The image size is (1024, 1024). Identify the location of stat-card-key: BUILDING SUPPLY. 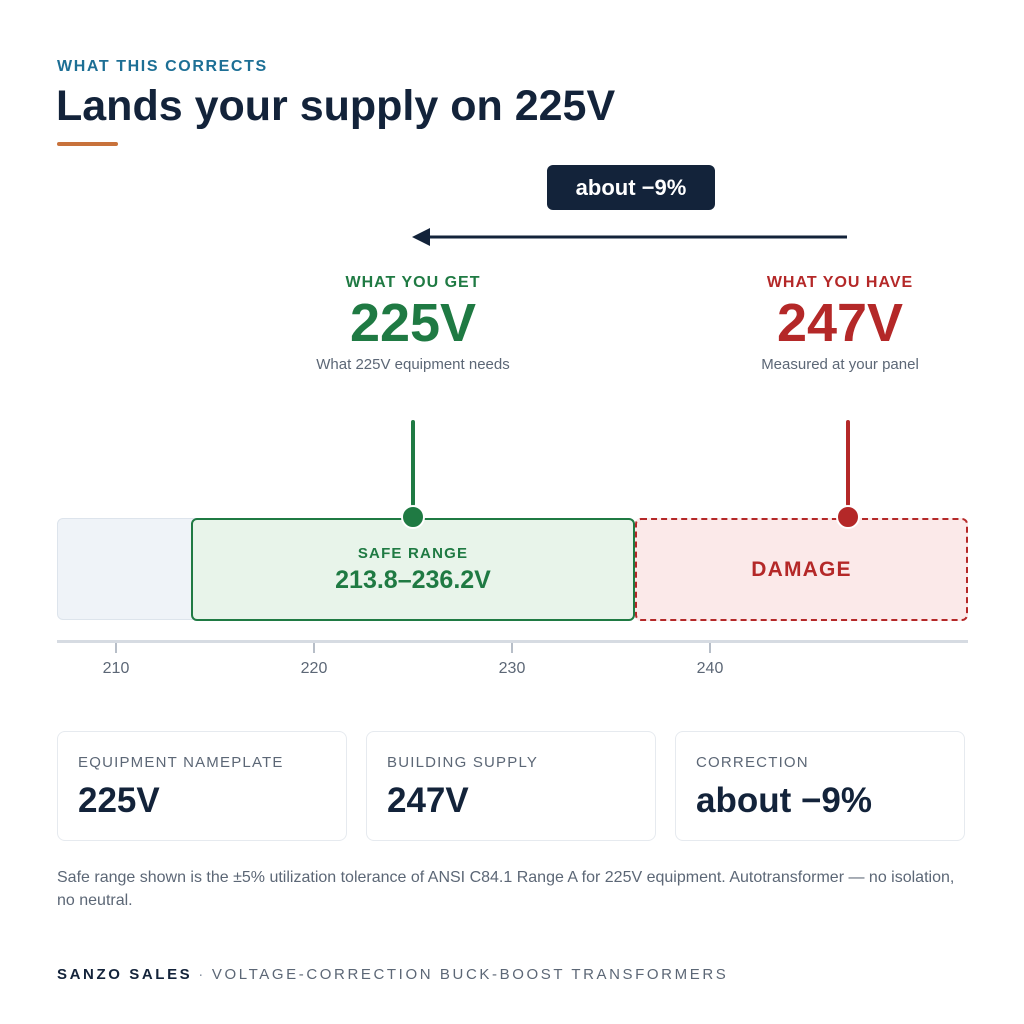
(463, 762).